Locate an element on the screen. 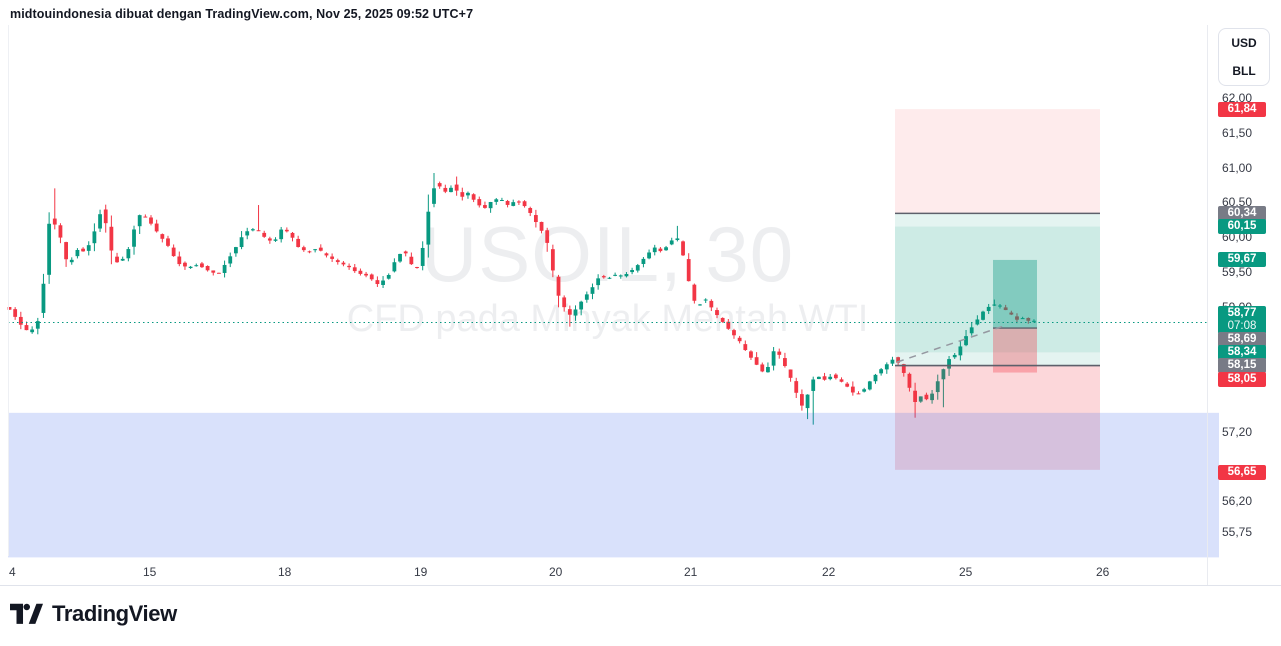 The height and width of the screenshot is (646, 1281). unit-option-bll: BLL is located at coordinates (1244, 71).